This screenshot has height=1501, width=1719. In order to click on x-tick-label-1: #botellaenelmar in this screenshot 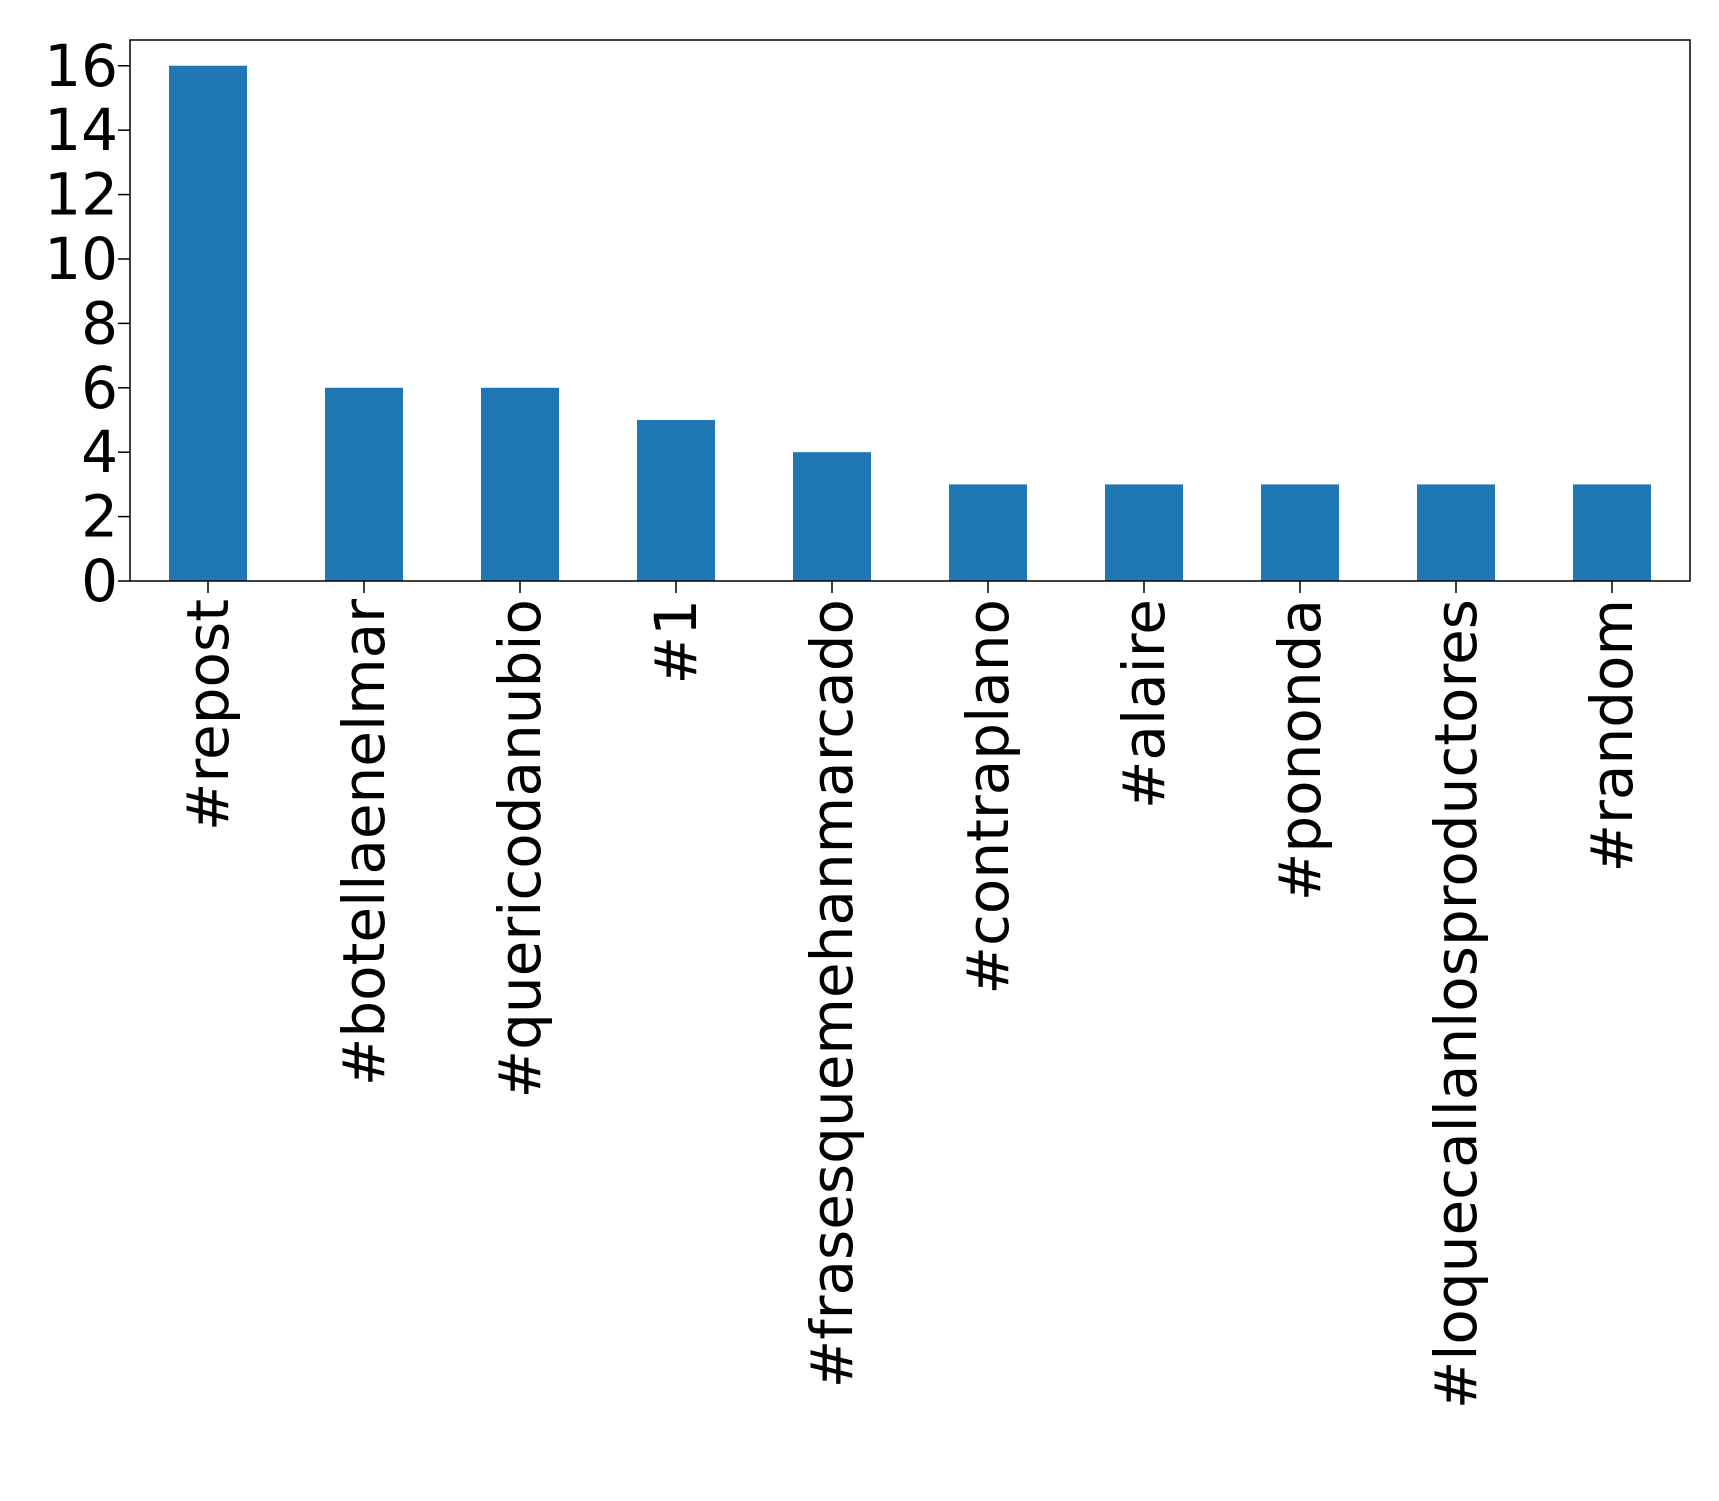, I will do `click(364, 842)`.